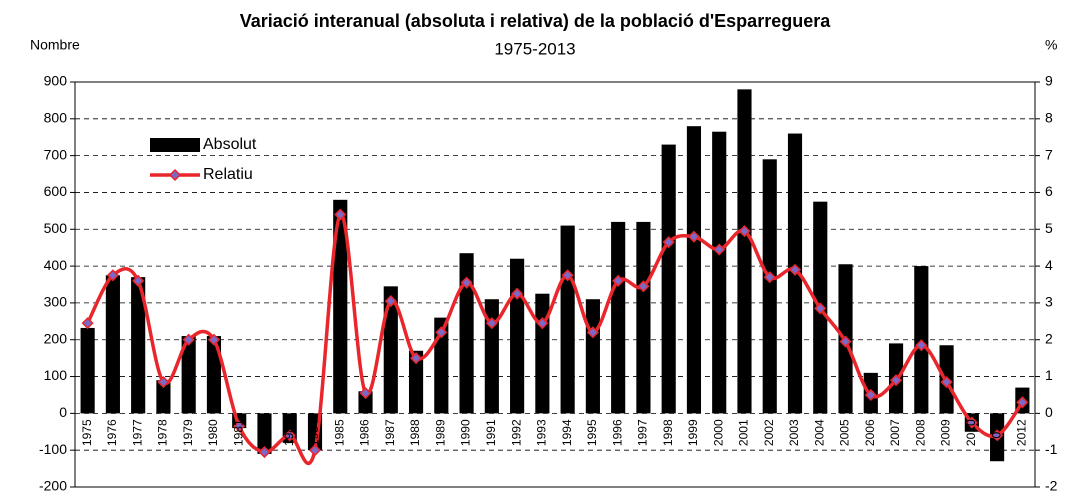 The width and height of the screenshot is (1069, 493). I want to click on y2-tick-label: 7, so click(1049, 154).